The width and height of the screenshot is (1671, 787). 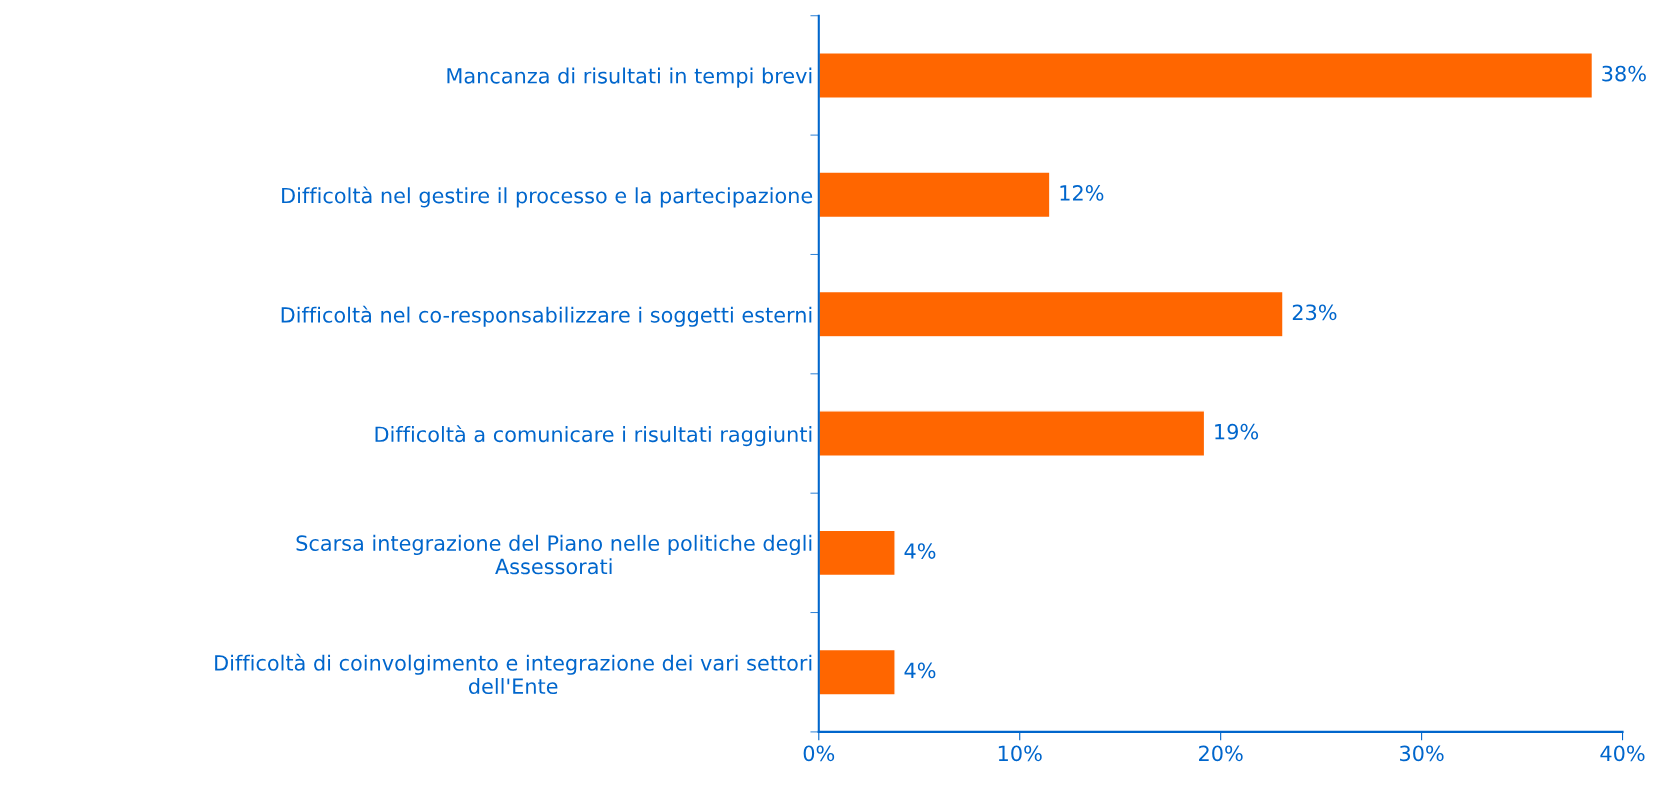 What do you see at coordinates (1237, 431) in the screenshot?
I see `data-label: 19%` at bounding box center [1237, 431].